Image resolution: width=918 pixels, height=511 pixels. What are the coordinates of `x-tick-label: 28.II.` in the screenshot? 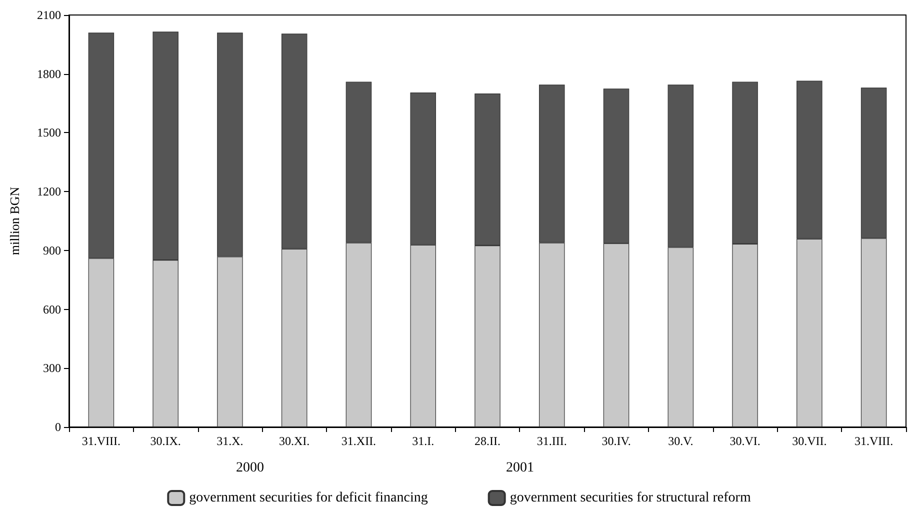 It's located at (487, 441).